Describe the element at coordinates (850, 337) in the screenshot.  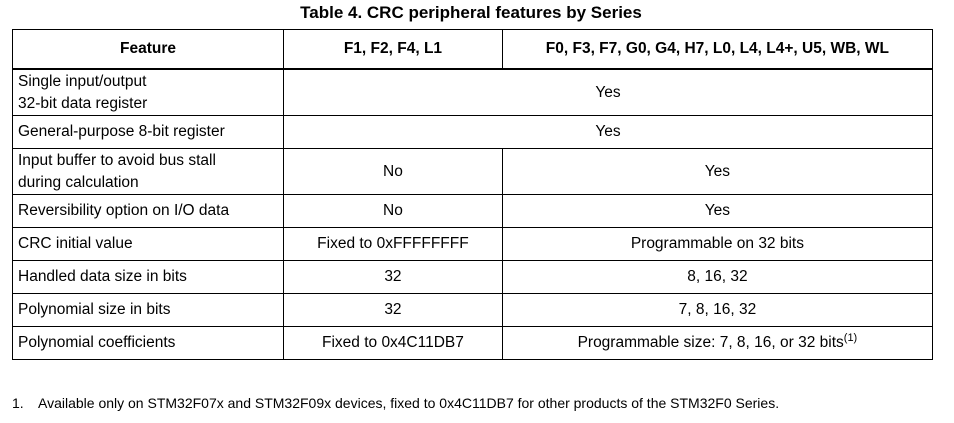
I see `footnote-reference: (1)` at that location.